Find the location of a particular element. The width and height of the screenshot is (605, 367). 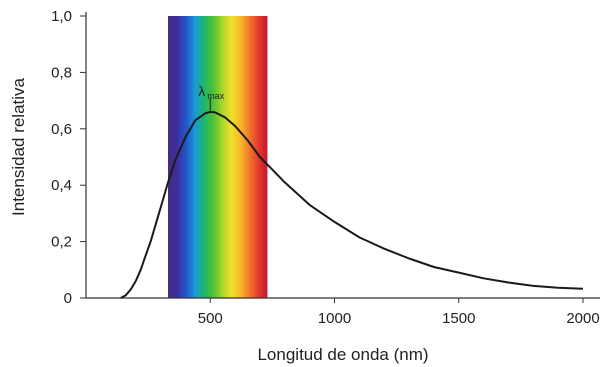

x-axis-label: Longitud de onda (nm) is located at coordinates (342, 354).